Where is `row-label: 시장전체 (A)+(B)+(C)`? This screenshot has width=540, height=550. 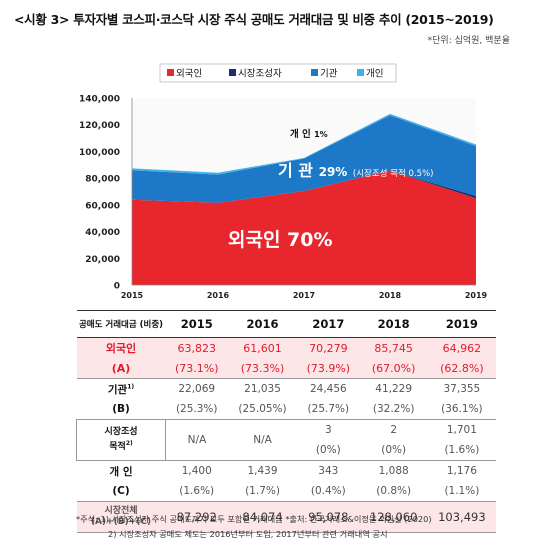 row-label: 시장전체 (A)+(B)+(C) is located at coordinates (121, 517).